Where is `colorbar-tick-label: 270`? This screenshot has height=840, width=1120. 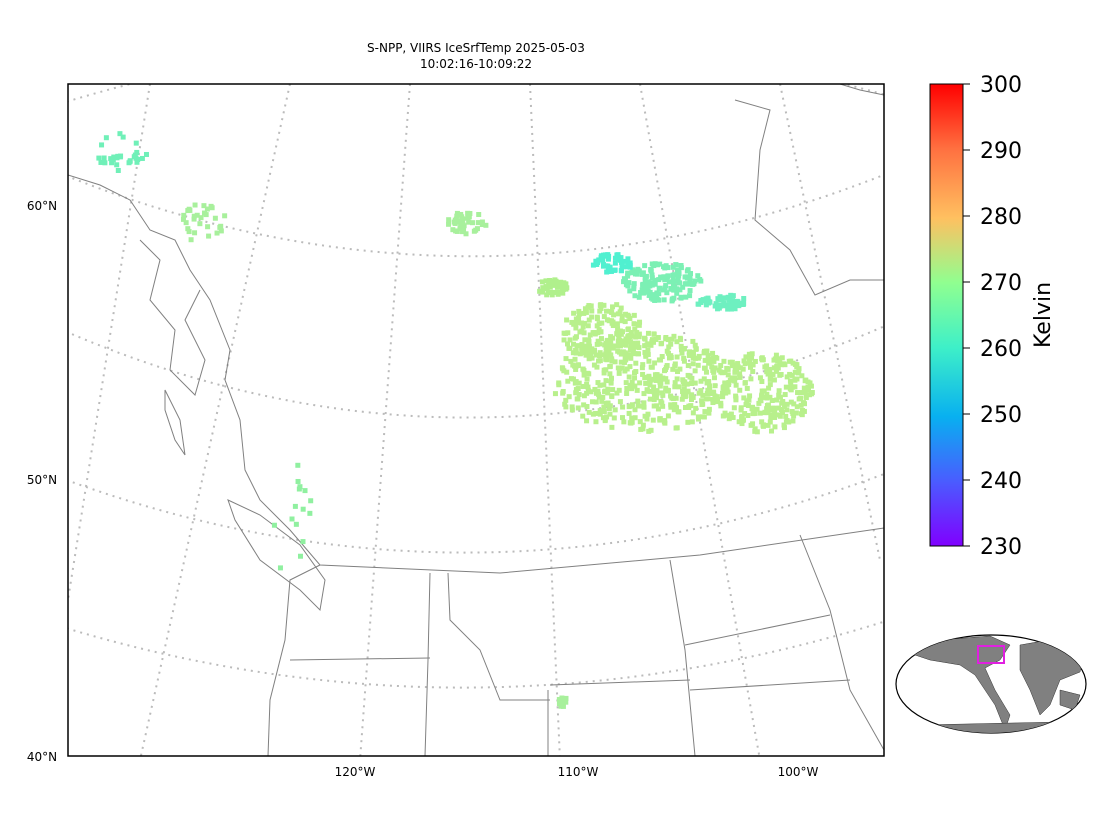
colorbar-tick-label: 270 is located at coordinates (1001, 283).